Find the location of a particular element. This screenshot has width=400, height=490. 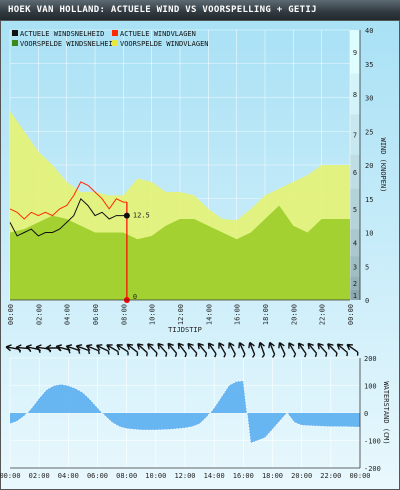

wind-xtick-label: 10:00 is located at coordinates (153, 314).